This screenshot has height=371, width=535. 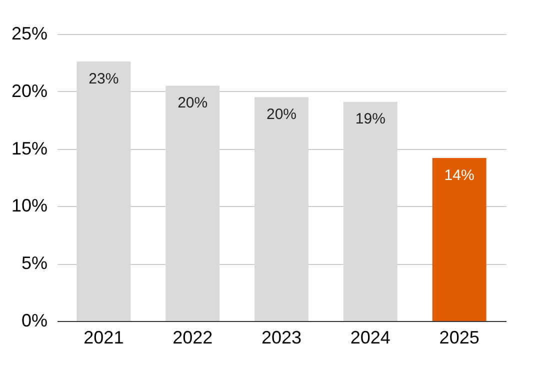 I want to click on x-tick-label: 2021, so click(x=104, y=338).